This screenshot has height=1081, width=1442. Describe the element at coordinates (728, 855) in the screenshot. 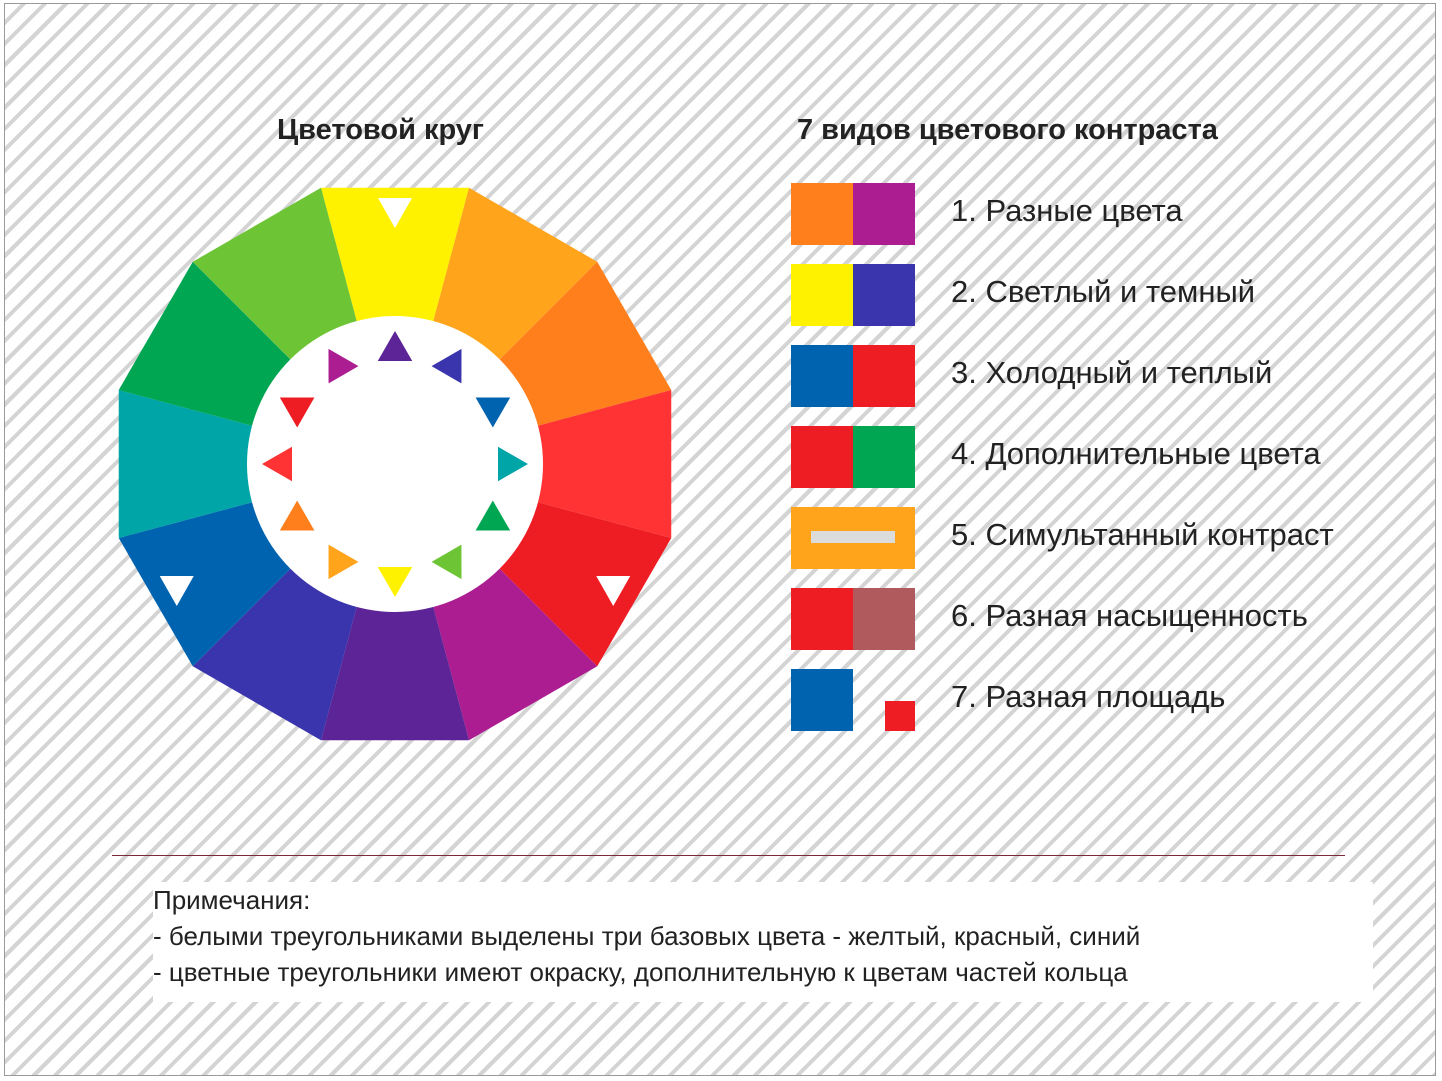

I see `divider` at that location.